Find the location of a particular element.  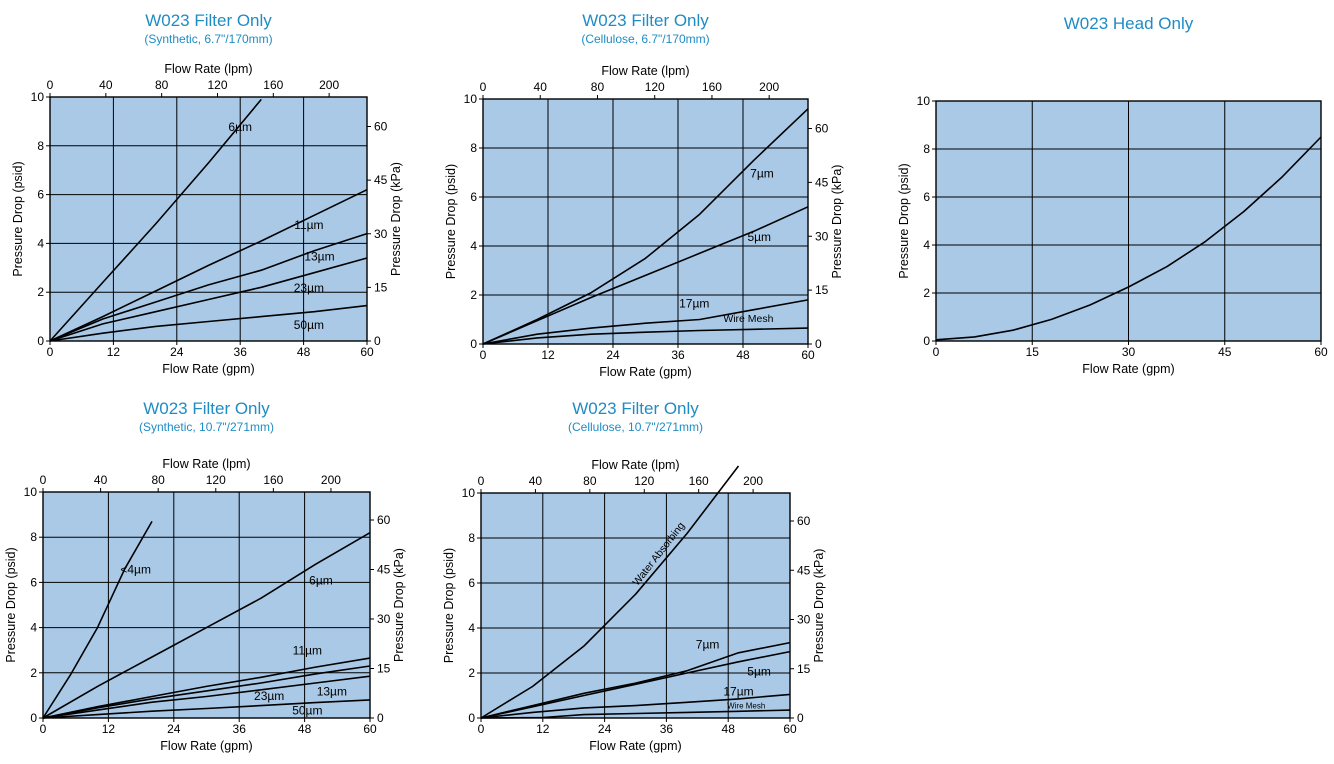

y-axis-label: Pressure Drop (psid) is located at coordinates (449, 605).